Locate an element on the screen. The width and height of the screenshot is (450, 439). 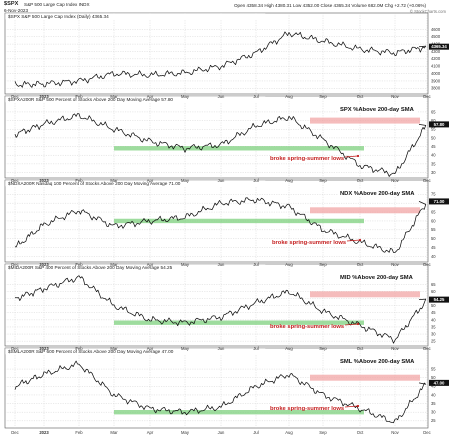
last-value-label: 57.80 is located at coordinates (439, 124).